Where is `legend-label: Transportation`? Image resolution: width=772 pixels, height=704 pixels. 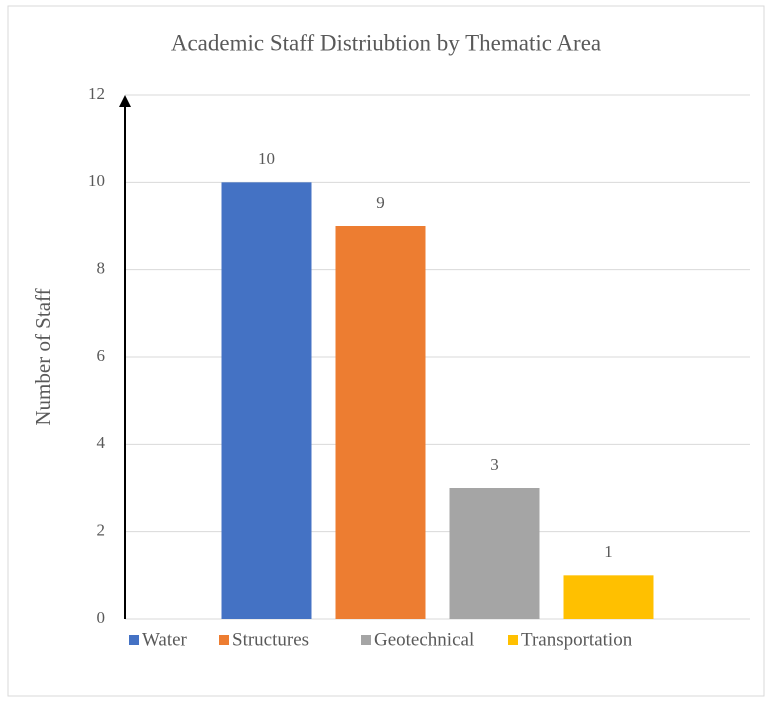 legend-label: Transportation is located at coordinates (577, 639).